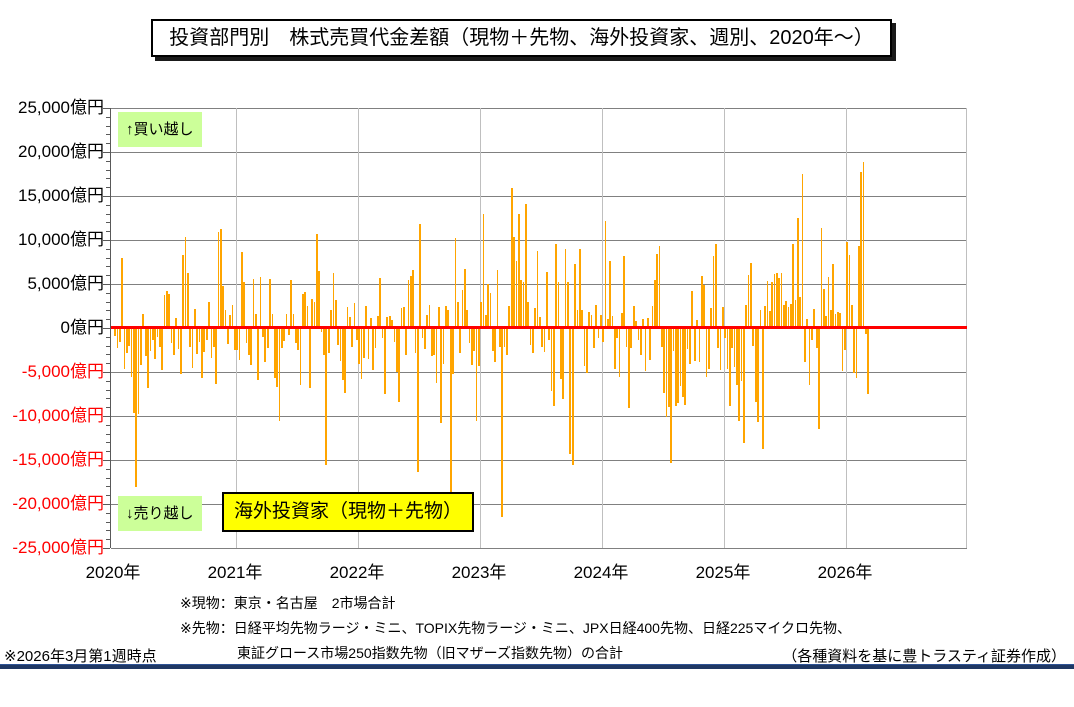 Image resolution: width=1074 pixels, height=707 pixels. What do you see at coordinates (288, 603) in the screenshot?
I see `footnote-spot: ※現物：東京・名古屋 2市場合計` at bounding box center [288, 603].